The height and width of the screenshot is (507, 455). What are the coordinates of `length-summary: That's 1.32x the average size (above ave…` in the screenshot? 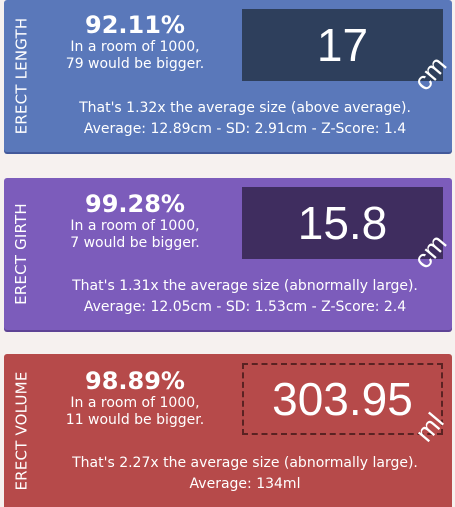 It's located at (245, 108).